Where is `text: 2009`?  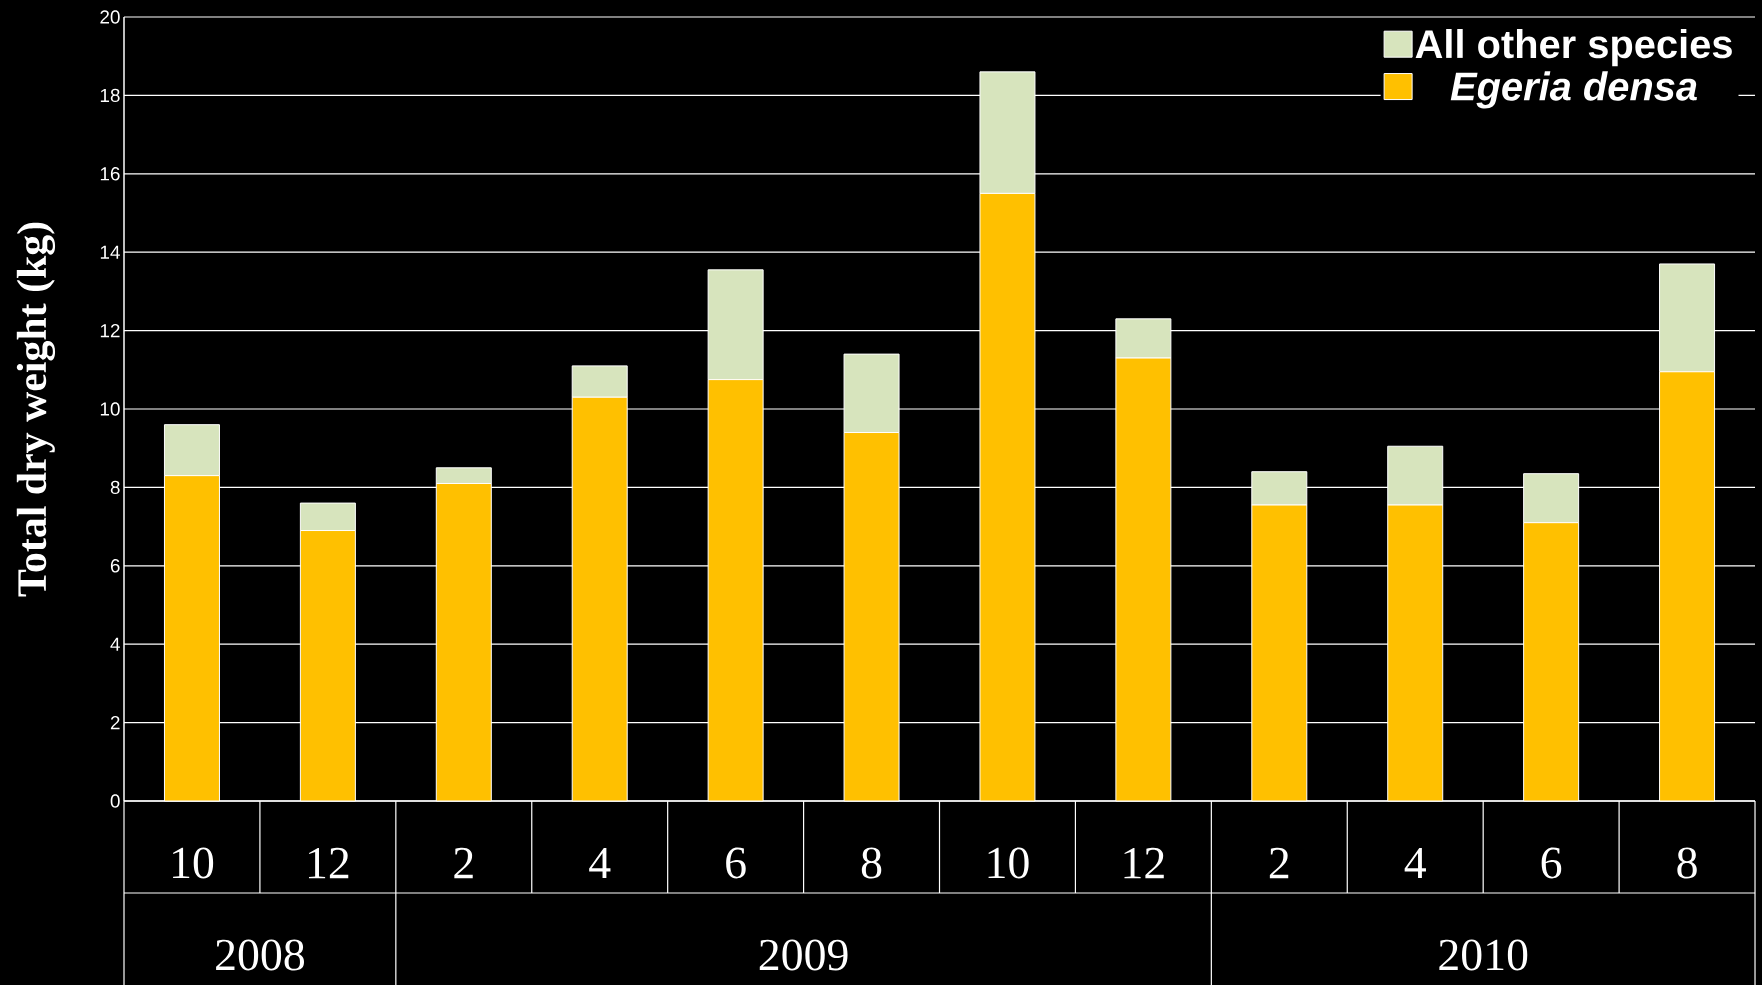 text: 2009 is located at coordinates (803, 955).